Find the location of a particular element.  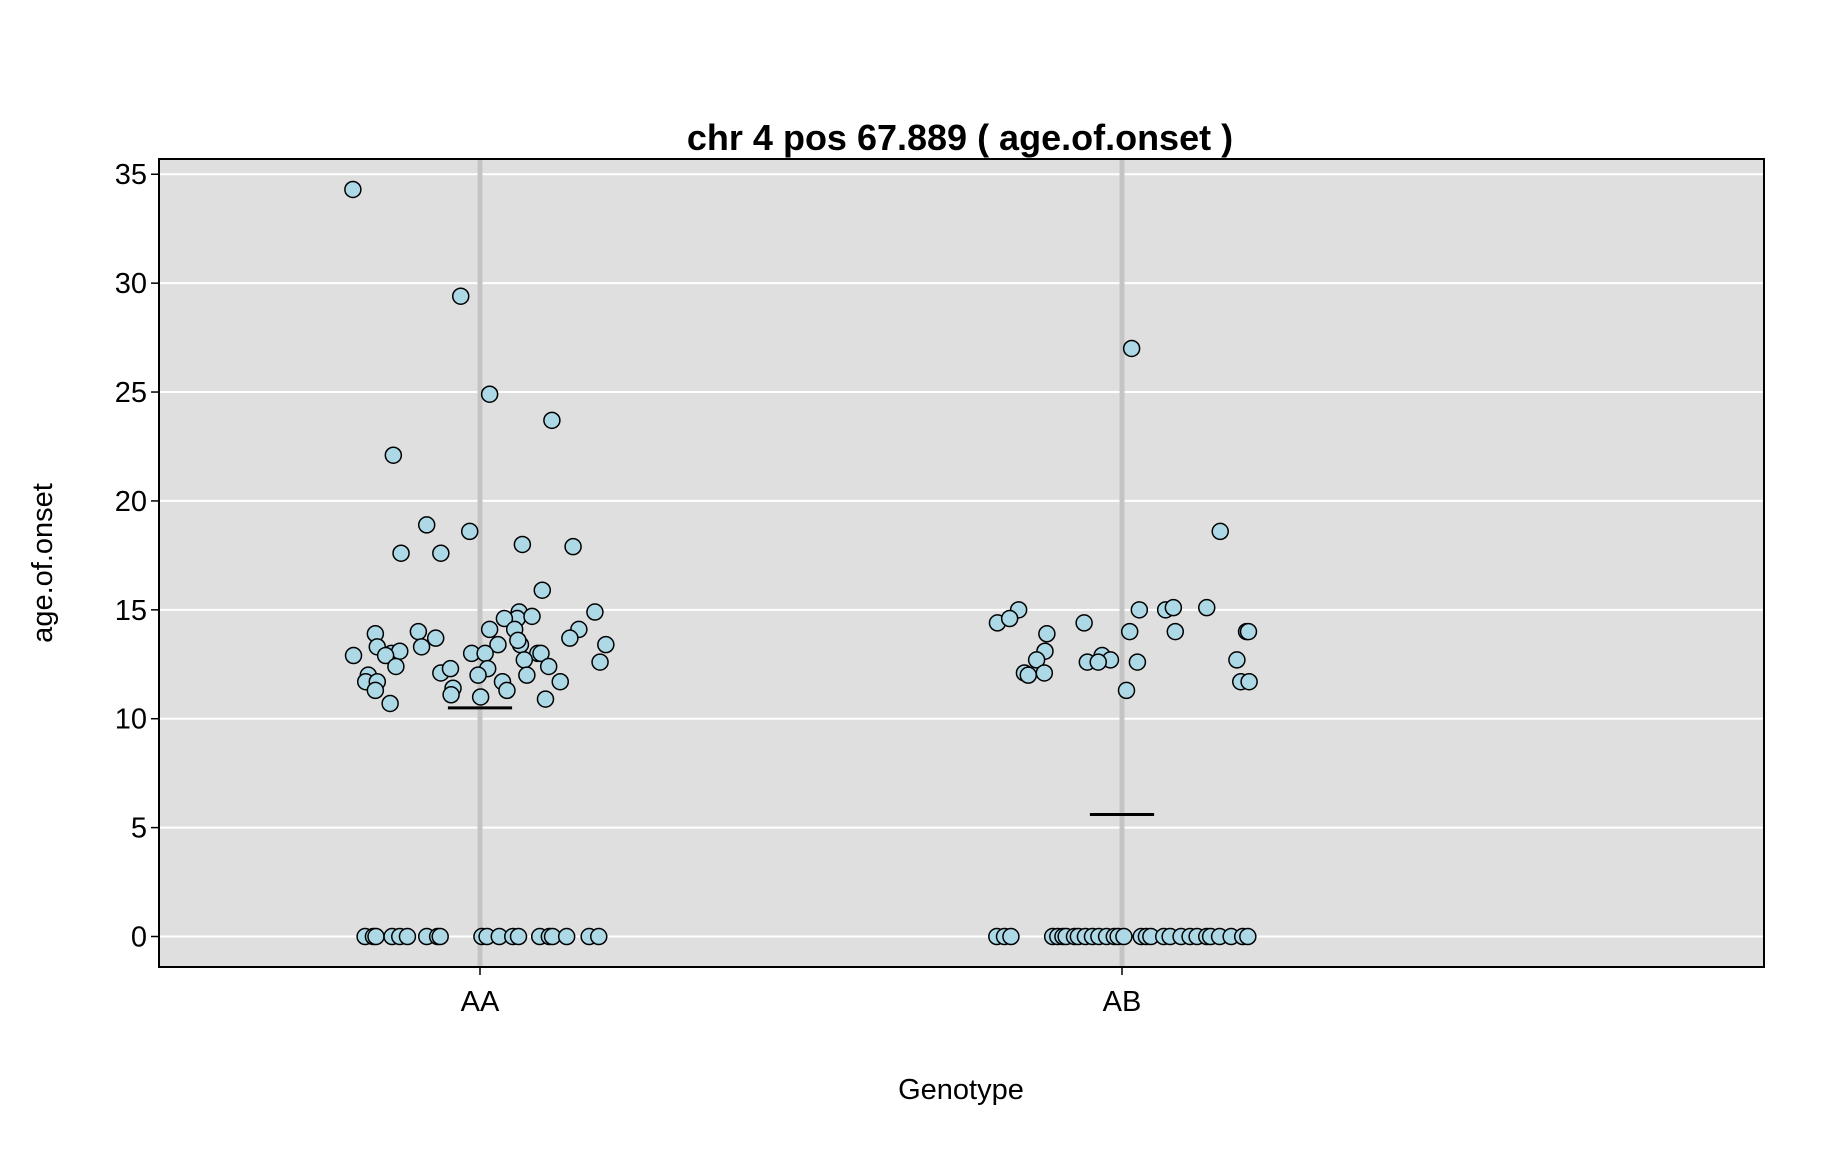

y-tick-label: 35 is located at coordinates (131, 175).